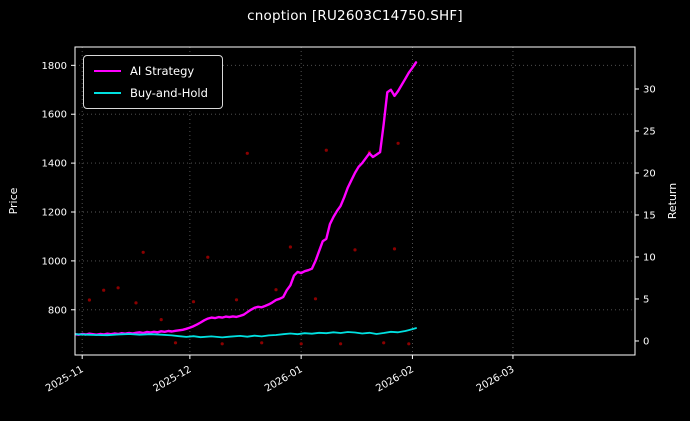  Describe the element at coordinates (169, 93) in the screenshot. I see `legend-label-buy-and-hold: Buy-and-Hold` at that location.